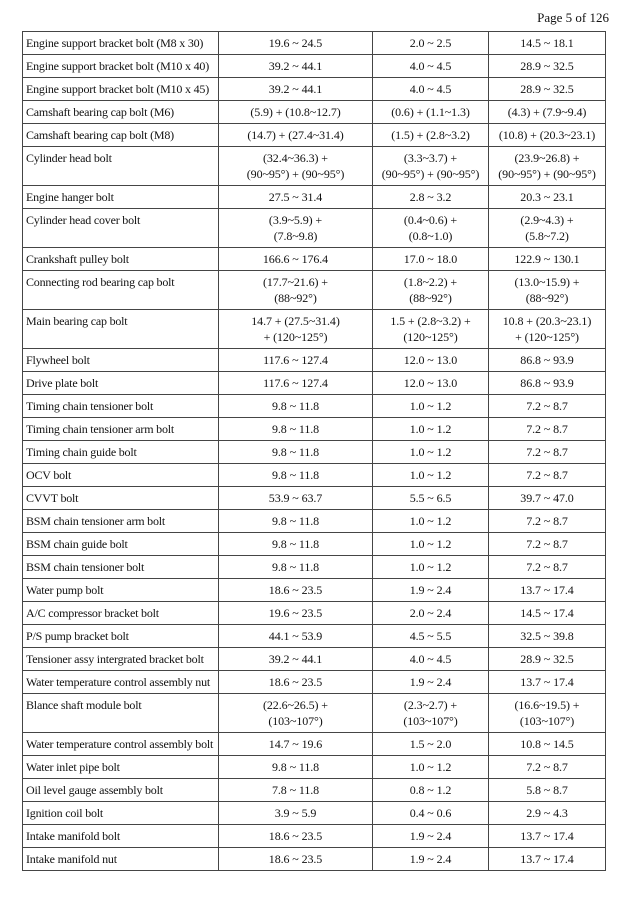  I want to click on value-cell-2: (3.3~3.7) + (90~95°) + (90~95°), so click(430, 166).